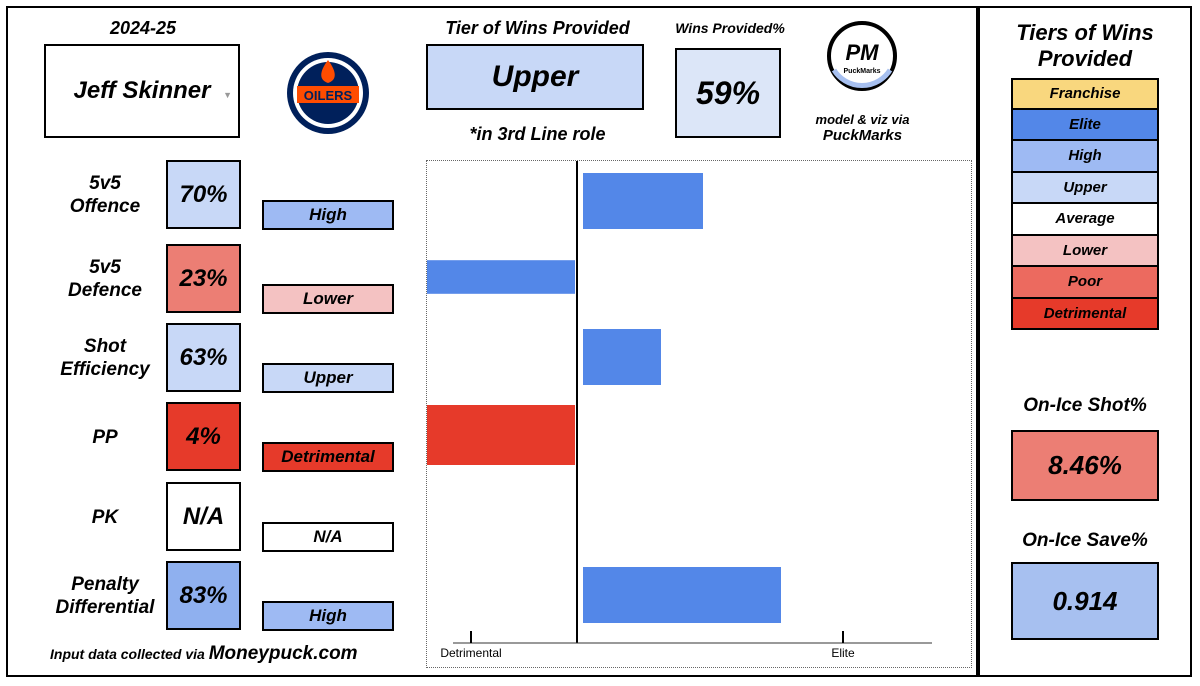 The height and width of the screenshot is (686, 1200). I want to click on on-ice-save-label: On-Ice Save%, so click(1085, 540).